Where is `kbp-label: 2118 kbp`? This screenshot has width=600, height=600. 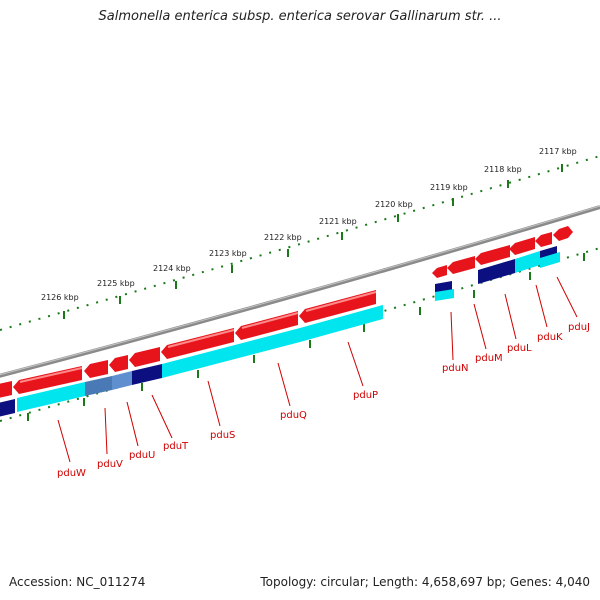 kbp-label: 2118 kbp is located at coordinates (503, 169).